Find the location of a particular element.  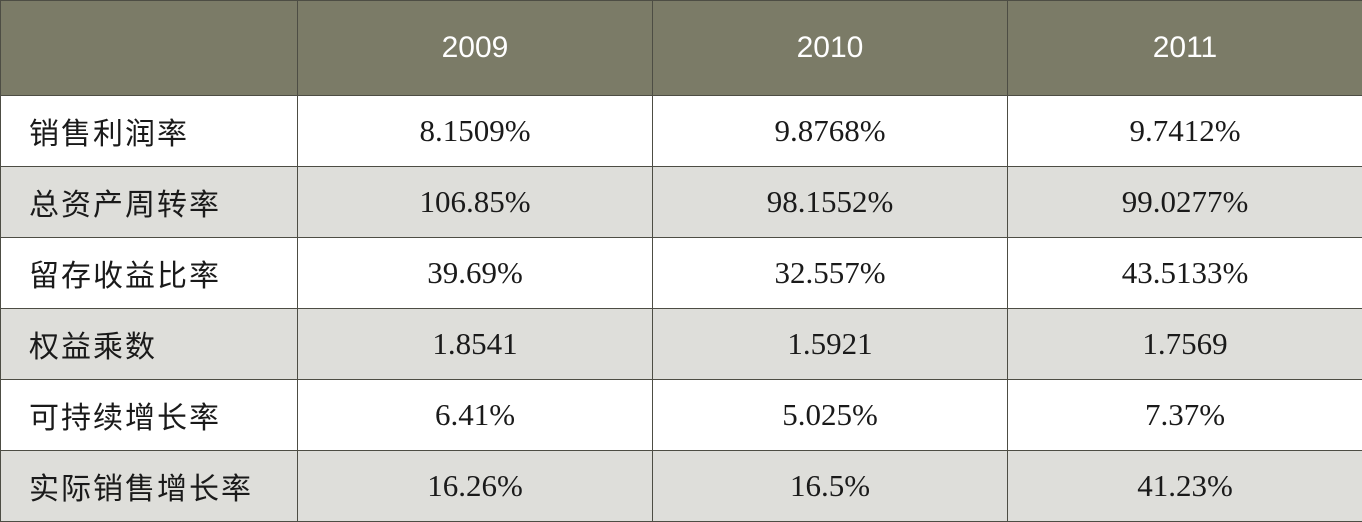

value-cell: 1.5921 is located at coordinates (830, 344).